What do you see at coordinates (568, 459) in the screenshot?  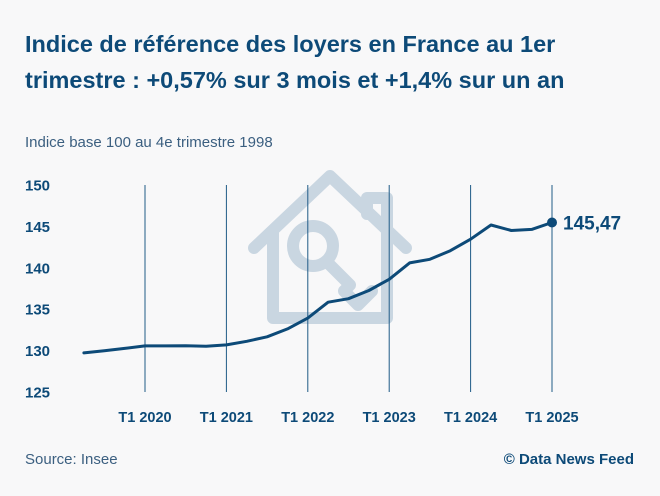 I see `copyright-credit: © Data News Feed` at bounding box center [568, 459].